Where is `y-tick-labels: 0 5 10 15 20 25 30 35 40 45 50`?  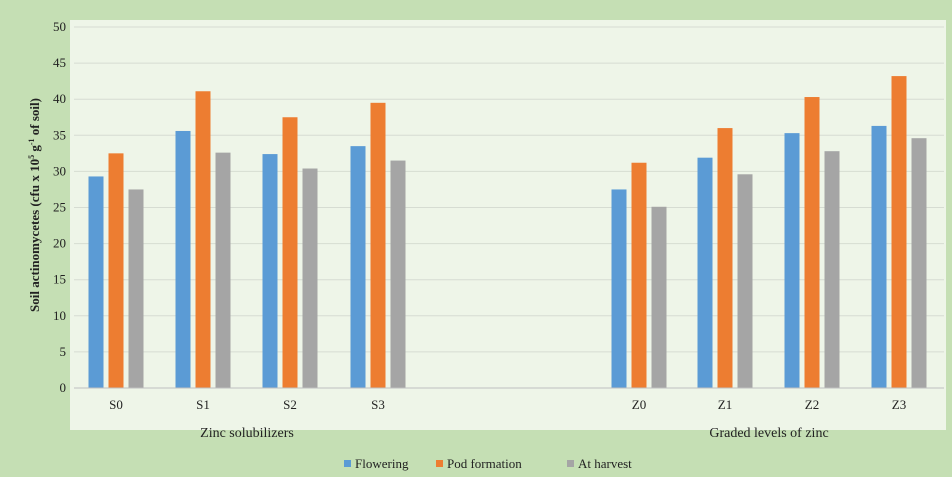 y-tick-labels: 0 5 10 15 20 25 30 35 40 45 50 is located at coordinates (59, 207).